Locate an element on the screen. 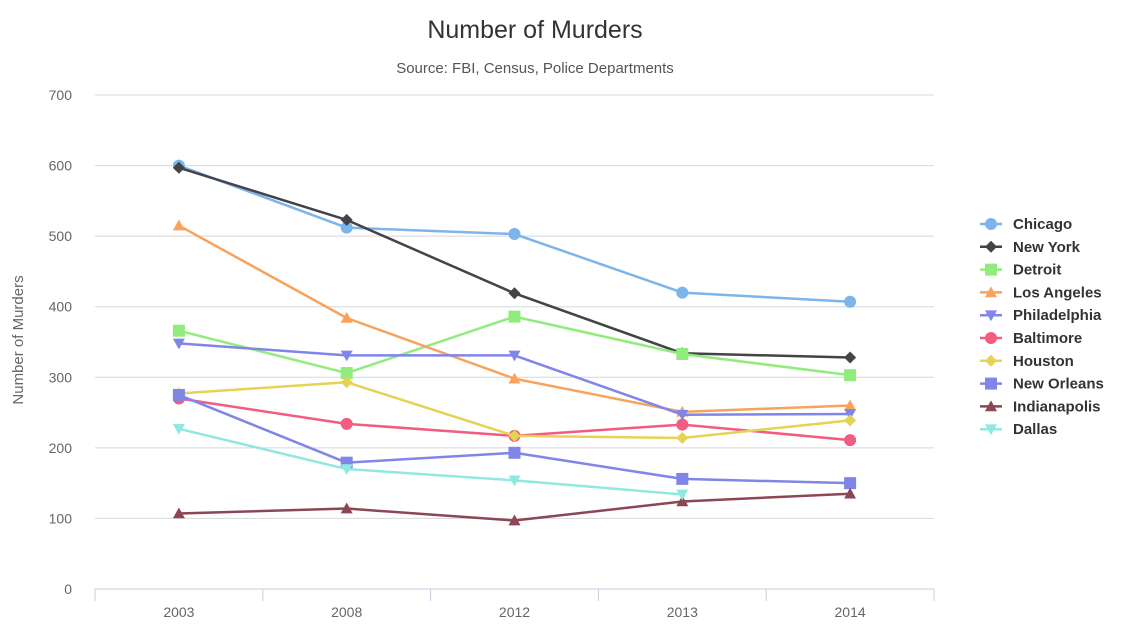 The image size is (1135, 625). x-axis: 2003 2008 2012 2013 2014 is located at coordinates (514, 604).